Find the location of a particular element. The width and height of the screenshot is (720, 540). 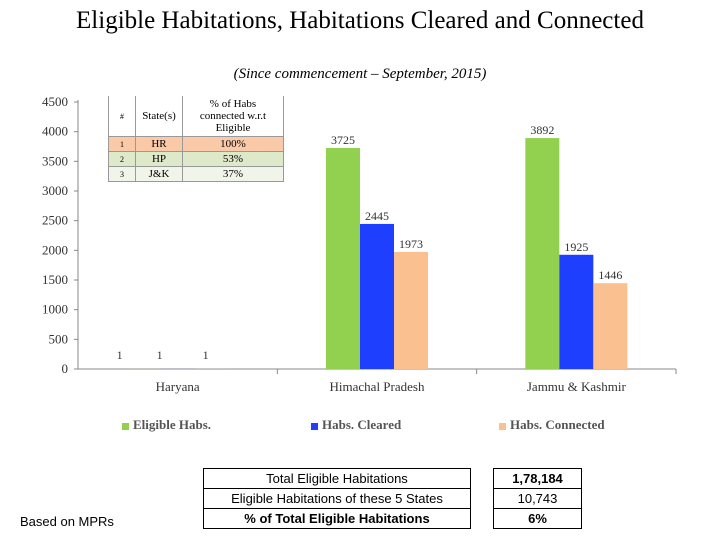

x-tick-label: Jammu & Kashmir is located at coordinates (577, 386).